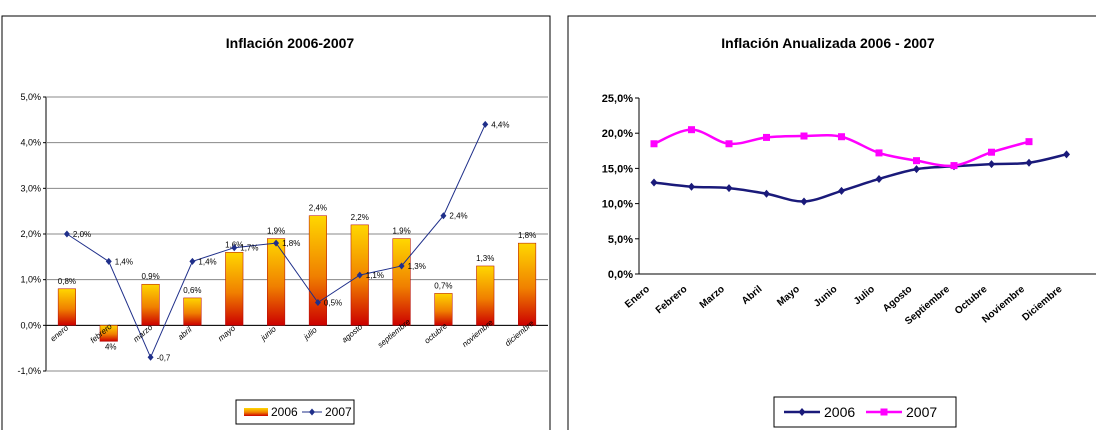 The image size is (1096, 430). Describe the element at coordinates (312, 412) in the screenshot. I see `chart1-legend-marker-2007` at that location.